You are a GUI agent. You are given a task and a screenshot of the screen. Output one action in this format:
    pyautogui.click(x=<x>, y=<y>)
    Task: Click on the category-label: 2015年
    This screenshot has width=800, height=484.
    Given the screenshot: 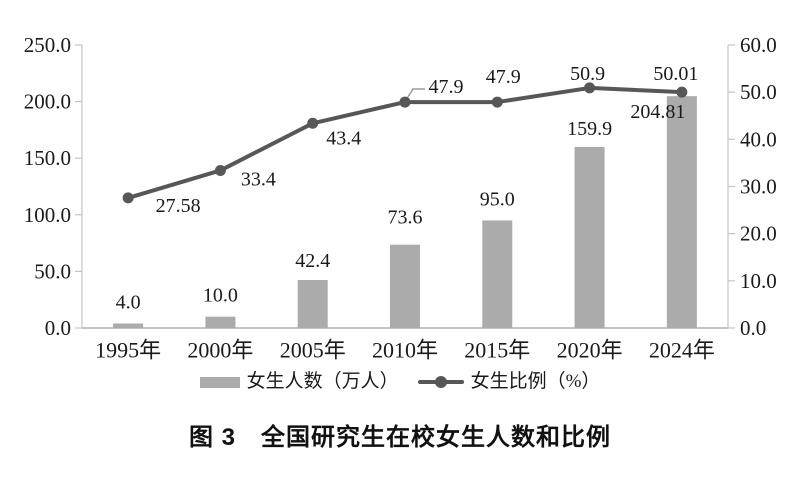 What is the action you would take?
    pyautogui.click(x=497, y=350)
    